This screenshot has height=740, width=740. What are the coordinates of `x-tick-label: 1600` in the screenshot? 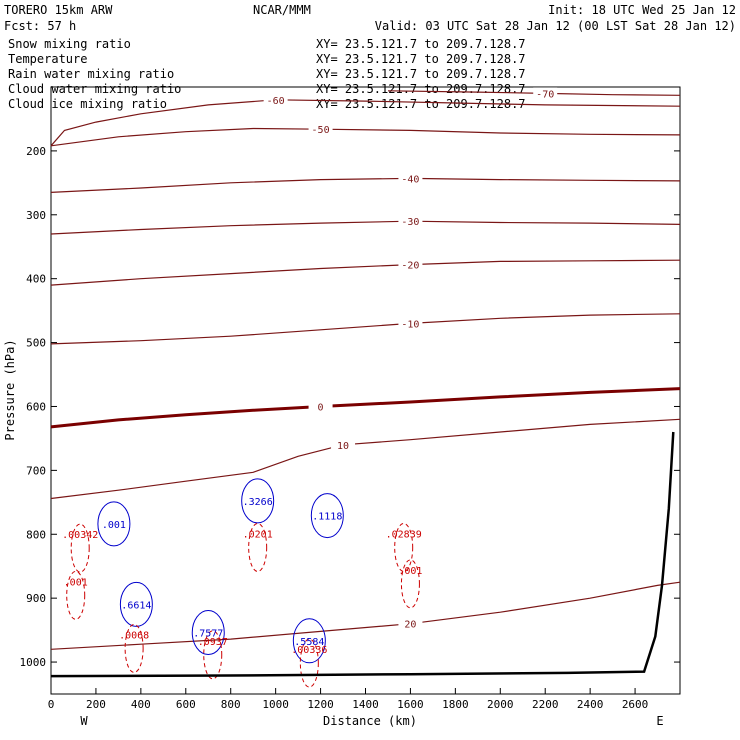 It's located at (410, 704).